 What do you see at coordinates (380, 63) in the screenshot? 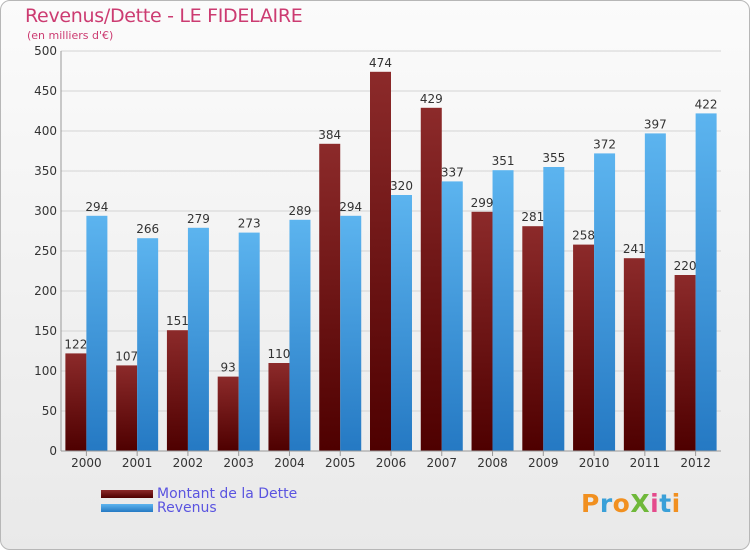
I see `data-label: 474` at bounding box center [380, 63].